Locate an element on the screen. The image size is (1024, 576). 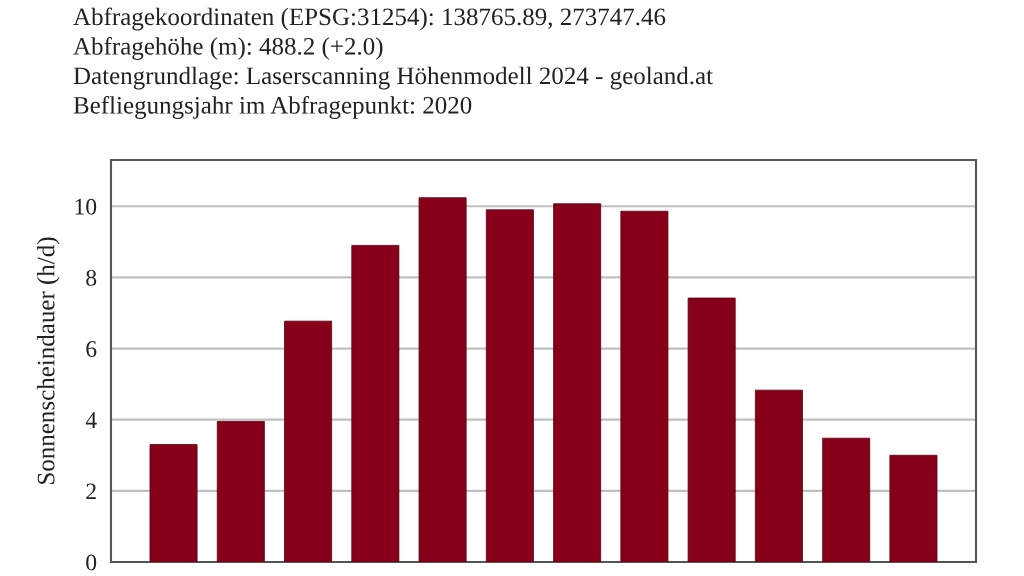
text: Befliegungsjahr im Abfragepunkt: 2020 is located at coordinates (272, 107).